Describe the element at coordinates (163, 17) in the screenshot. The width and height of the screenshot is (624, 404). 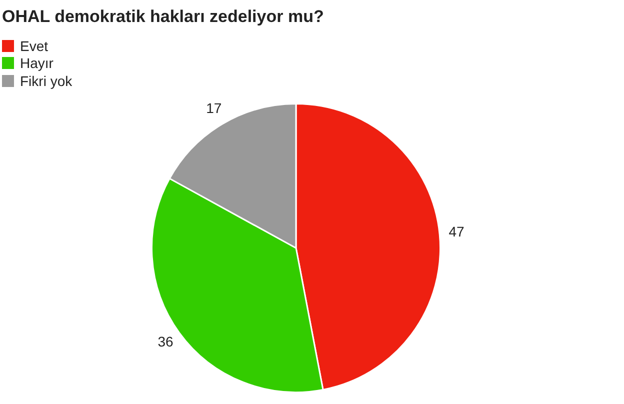
I see `chart-title: OHAL demokratik hakları zedeliyor mu?` at that location.